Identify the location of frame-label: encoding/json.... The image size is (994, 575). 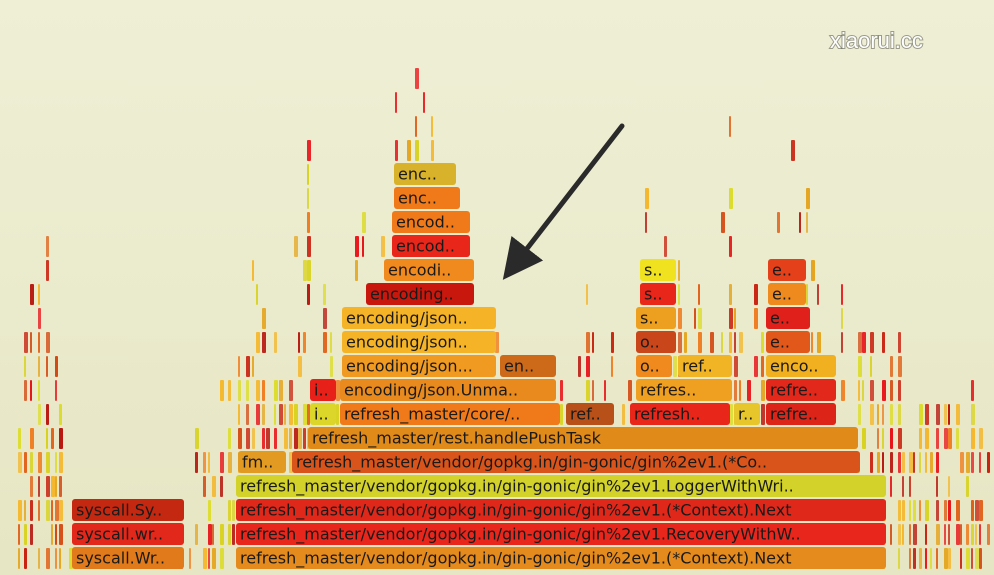
(409, 366).